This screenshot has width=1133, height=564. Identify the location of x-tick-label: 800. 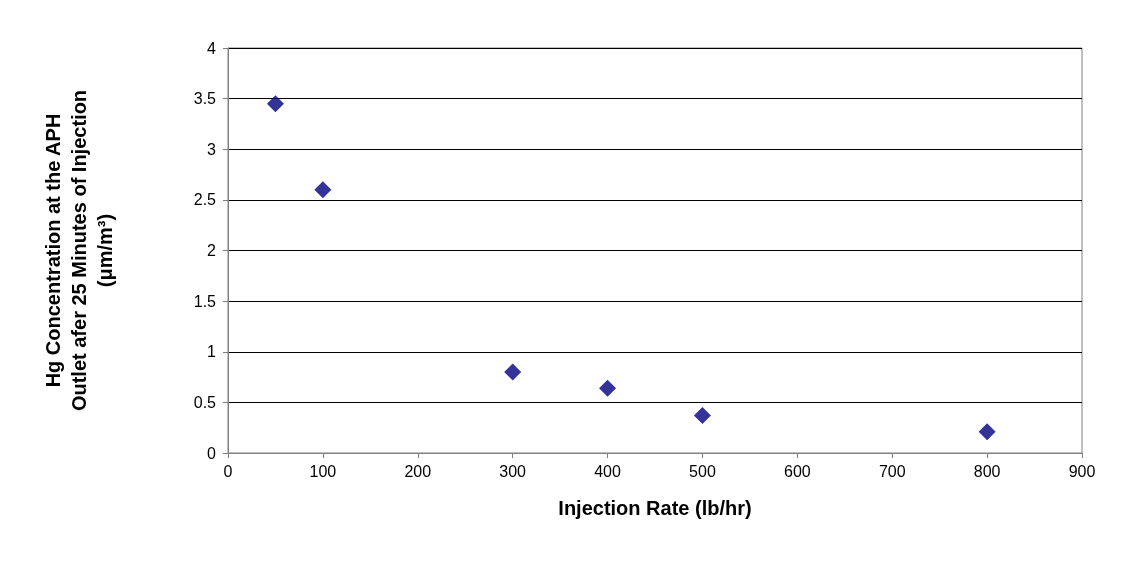
(987, 471).